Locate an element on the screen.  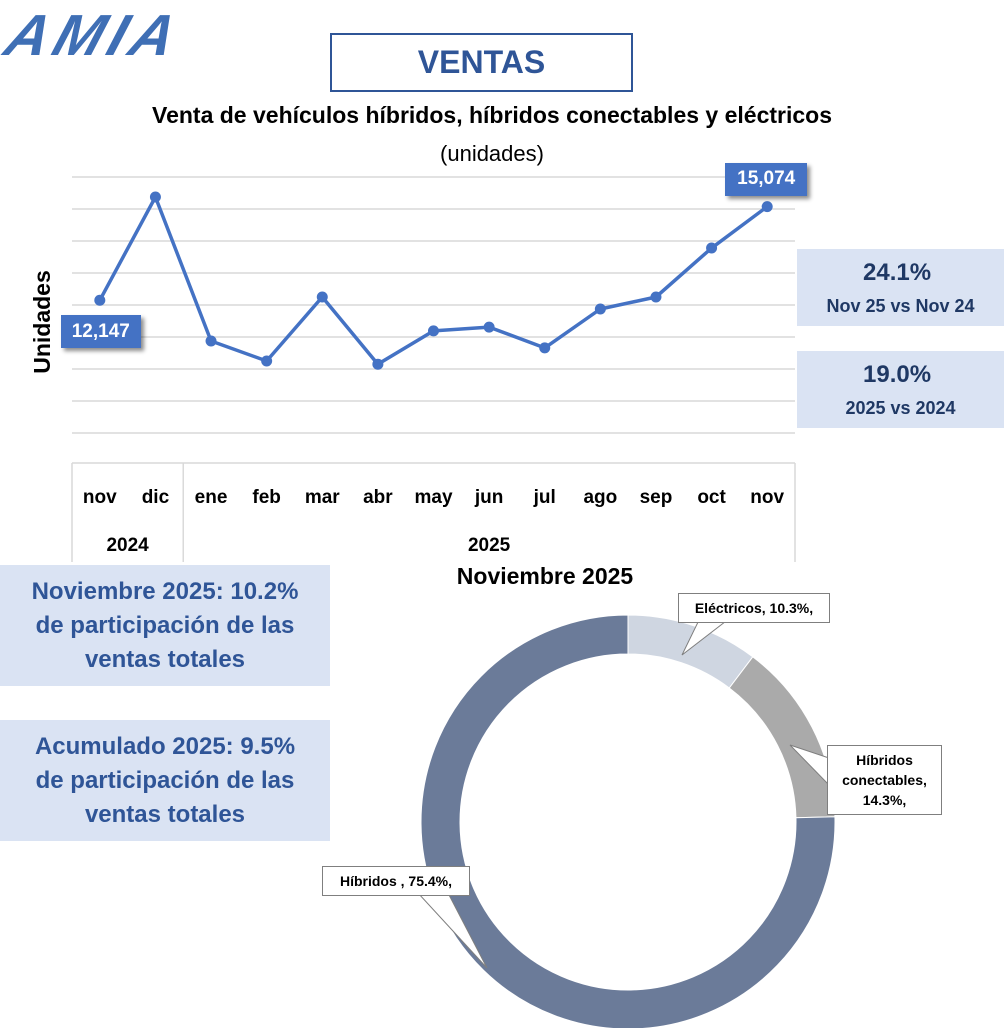
x-tick-label: may is located at coordinates (433, 497).